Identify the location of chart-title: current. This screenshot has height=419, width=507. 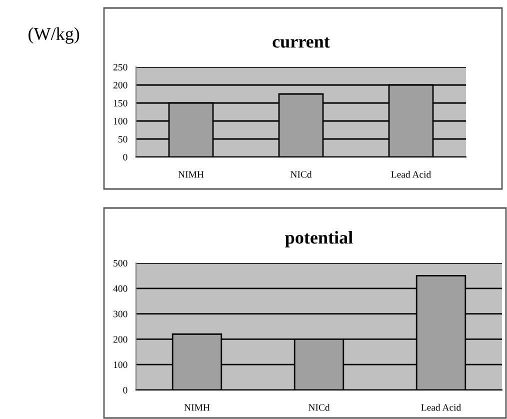
(301, 42).